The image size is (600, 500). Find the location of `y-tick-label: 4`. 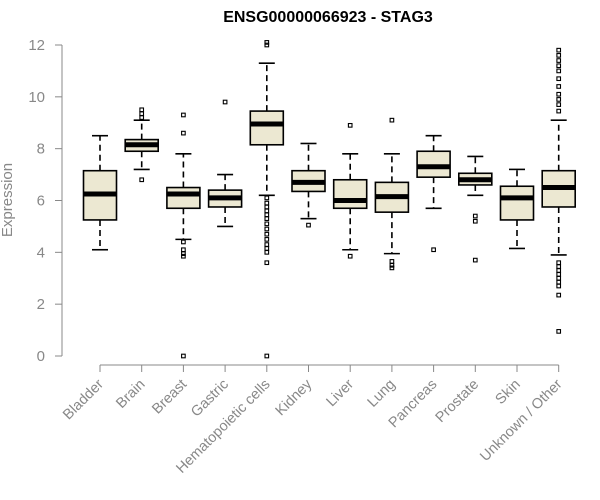

y-tick-label: 4 is located at coordinates (41, 252).